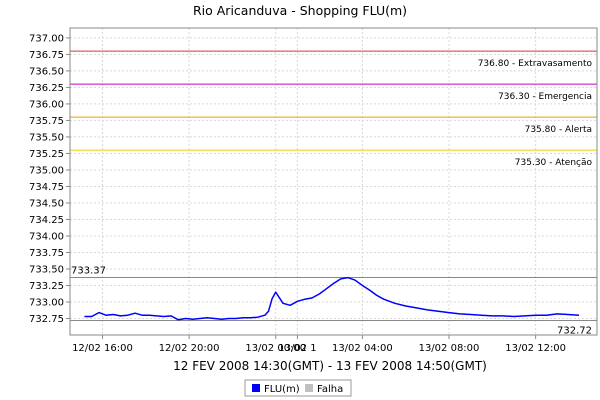  What do you see at coordinates (545, 97) in the screenshot?
I see `reference-line-label: 736.30 - Emergencia` at bounding box center [545, 97].